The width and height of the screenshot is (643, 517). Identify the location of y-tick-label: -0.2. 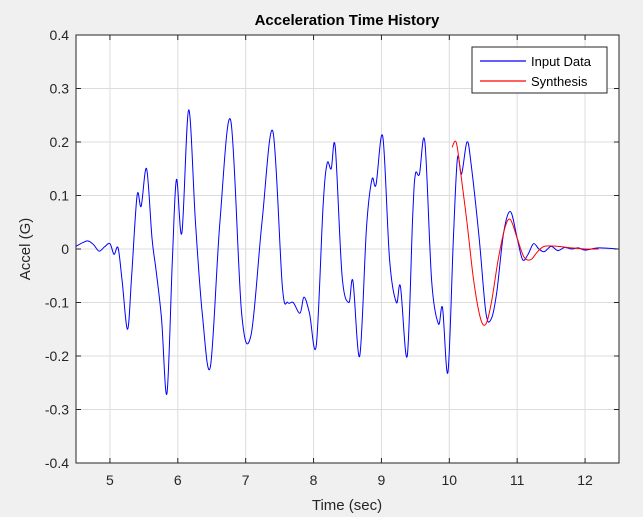
(57, 356).